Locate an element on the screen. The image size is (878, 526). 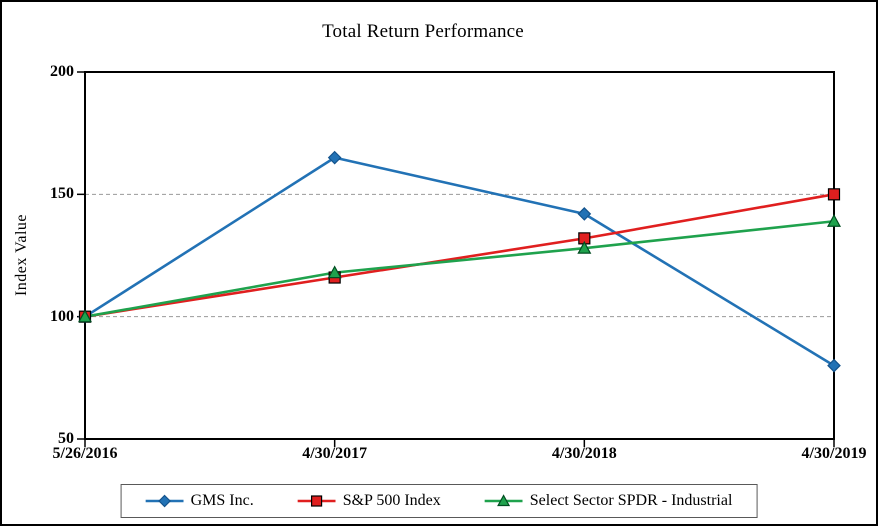
legend-label-s-p-500-index: S&P 500 Index is located at coordinates (391, 500).